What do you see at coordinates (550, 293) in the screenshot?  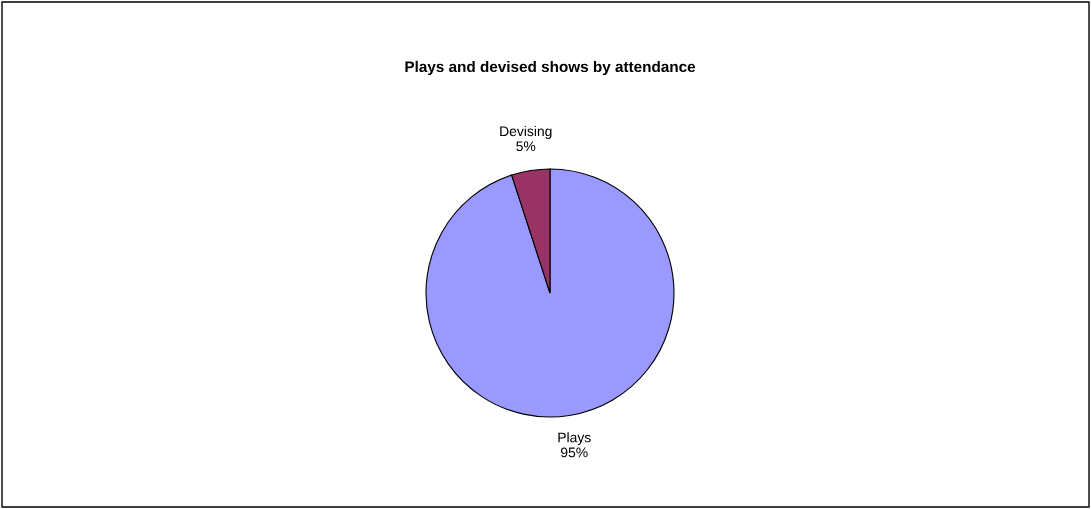 I see `pie-slice` at bounding box center [550, 293].